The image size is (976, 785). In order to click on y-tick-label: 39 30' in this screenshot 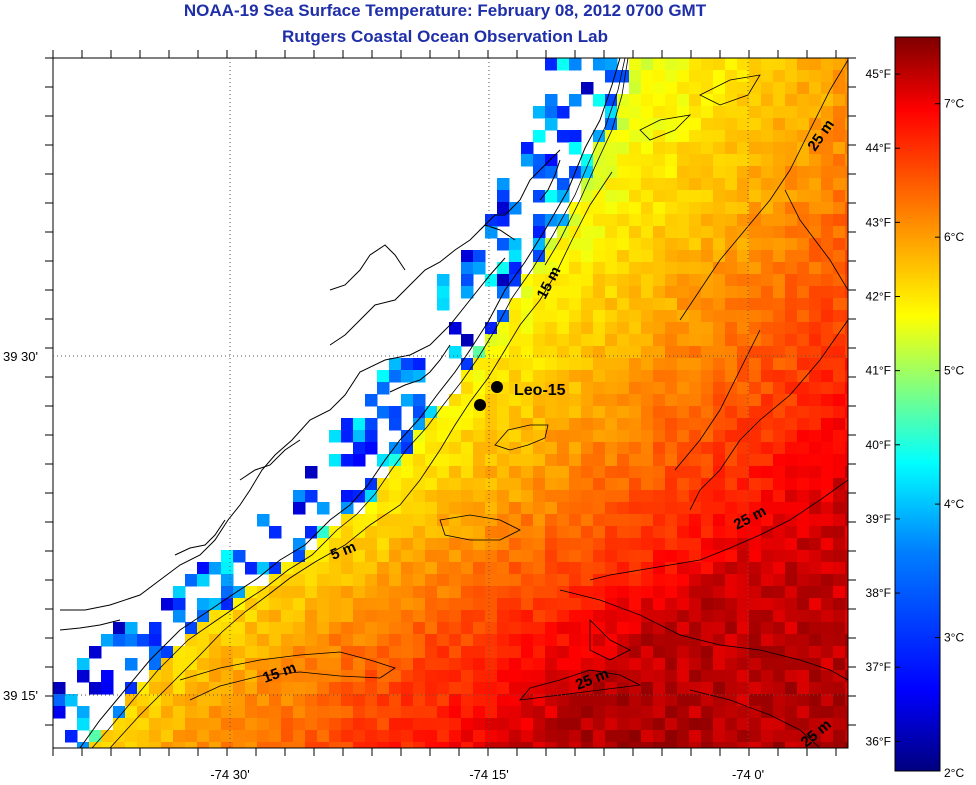, I will do `click(20, 356)`.